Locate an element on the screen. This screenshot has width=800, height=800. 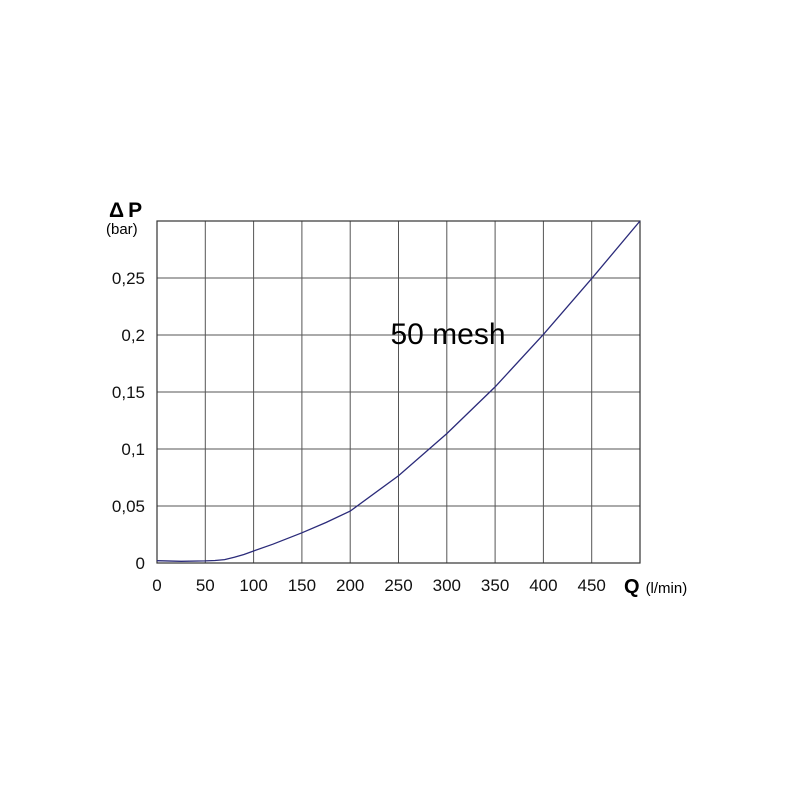
x-tick-label: 150 is located at coordinates (302, 585).